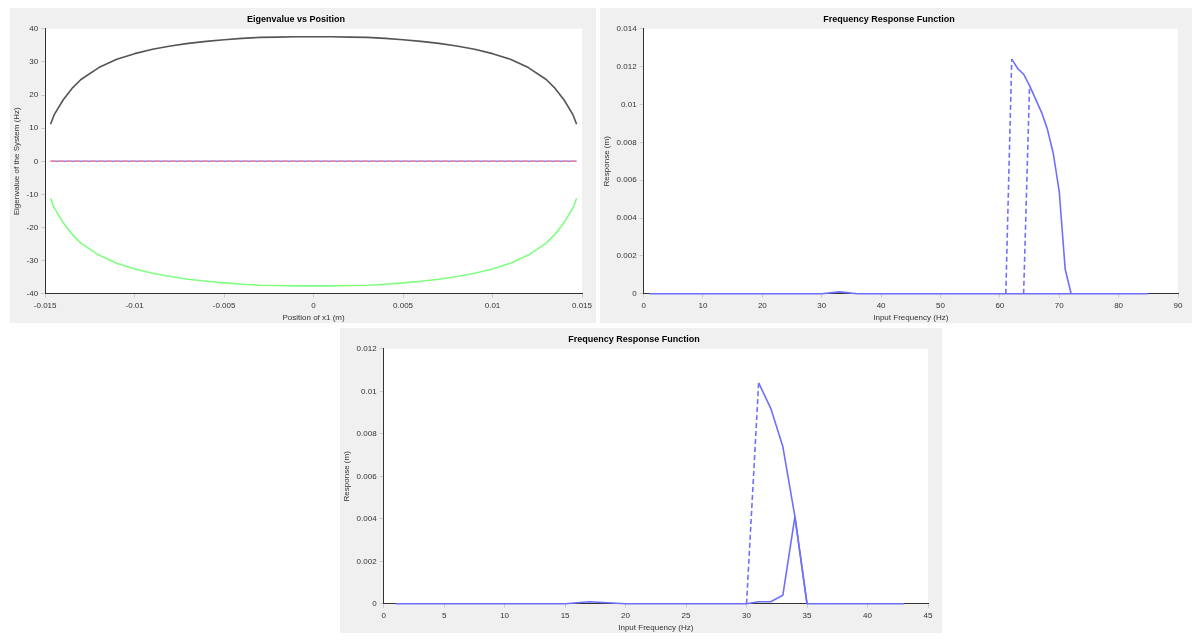  I want to click on x-tick-label: 15, so click(565, 615).